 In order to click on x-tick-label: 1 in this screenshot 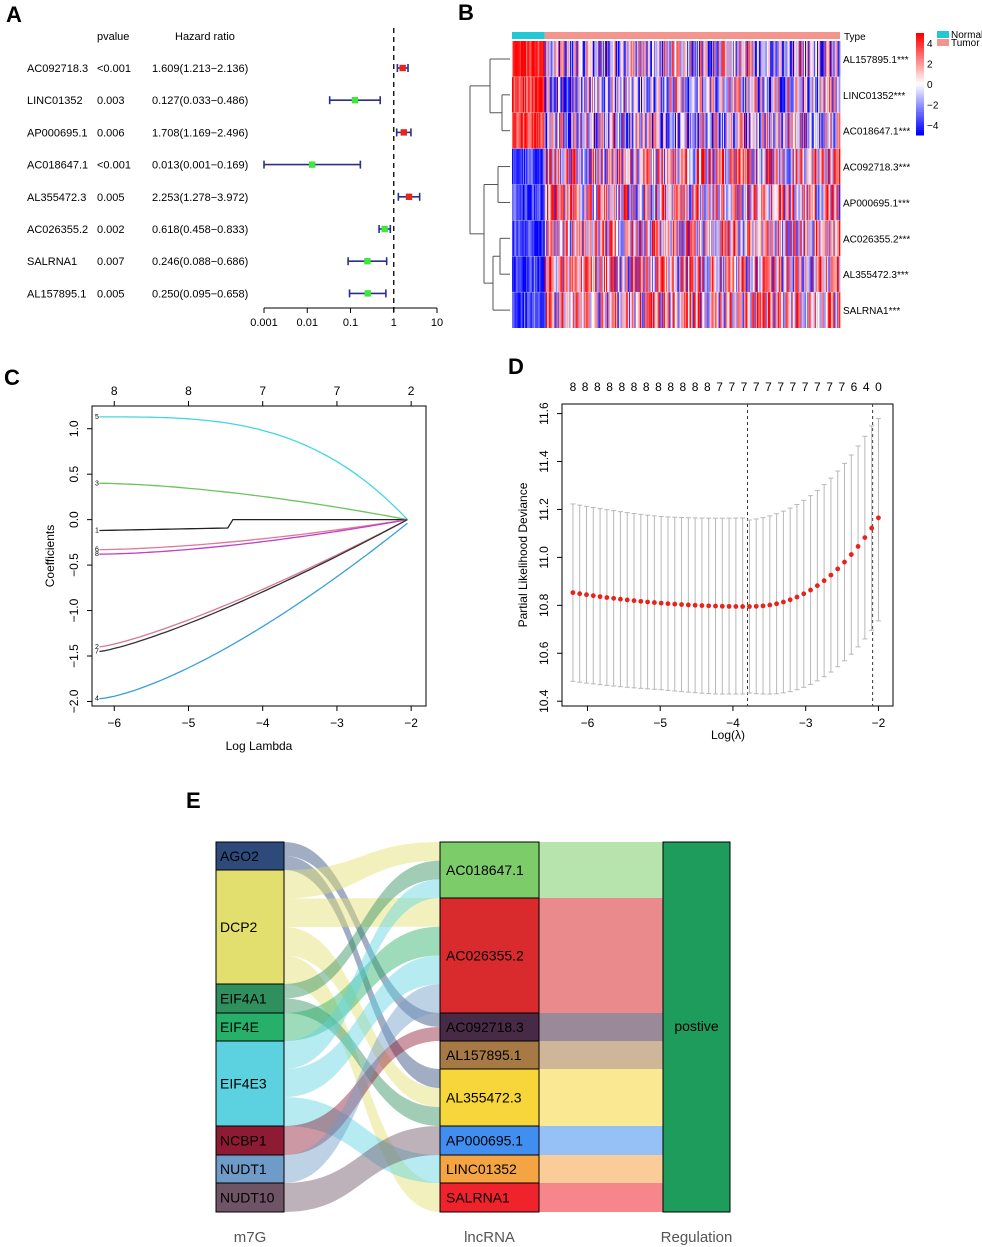, I will do `click(394, 323)`.